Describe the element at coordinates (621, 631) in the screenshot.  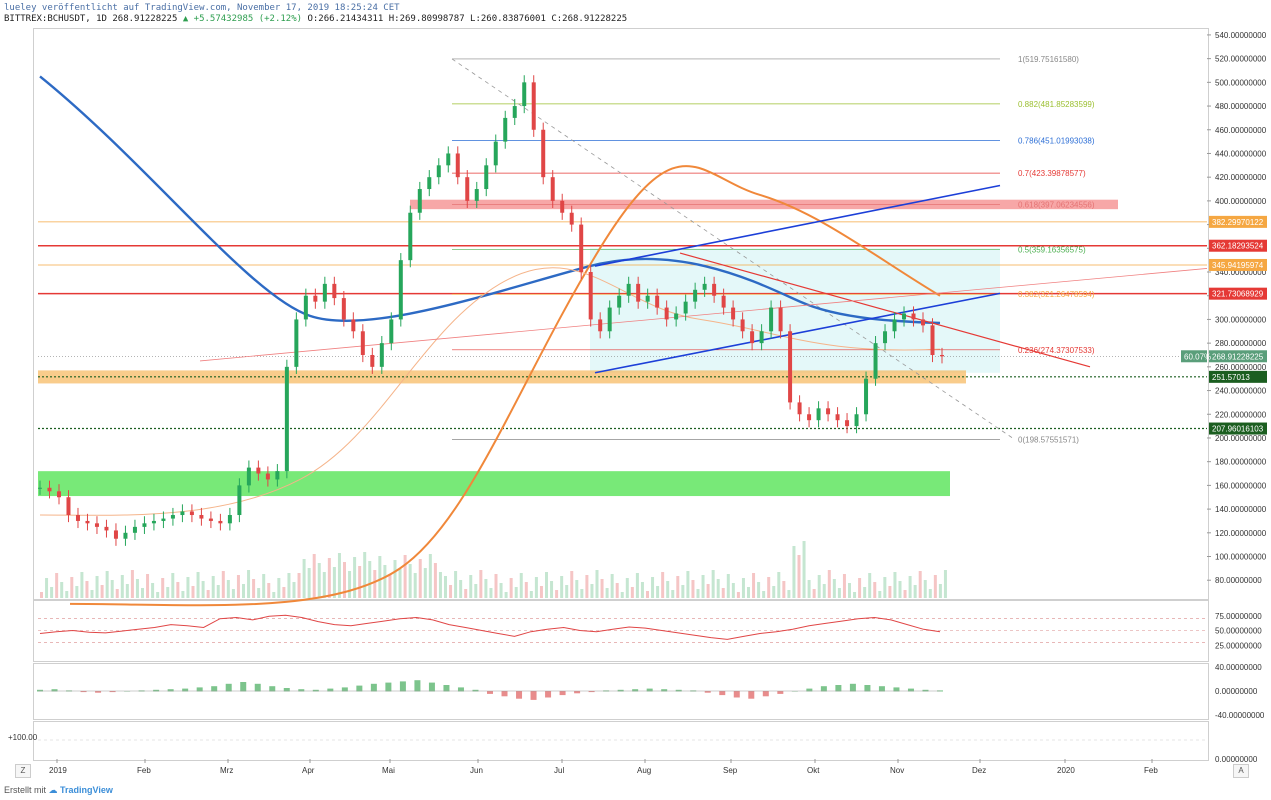
I see `rsi-pane` at that location.